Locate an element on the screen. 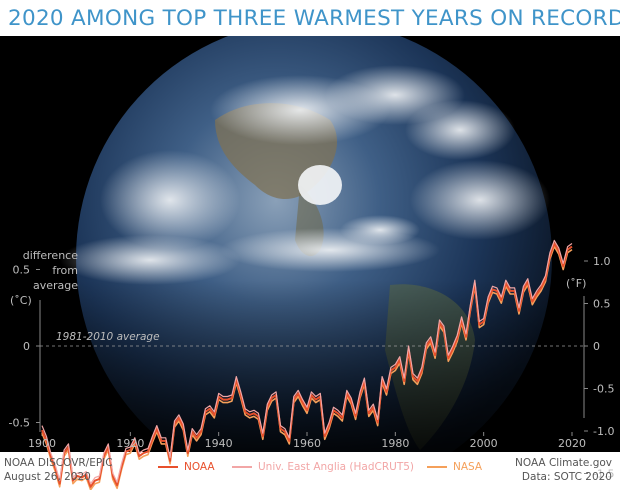  legend-label-nasa: NASA is located at coordinates (468, 467).